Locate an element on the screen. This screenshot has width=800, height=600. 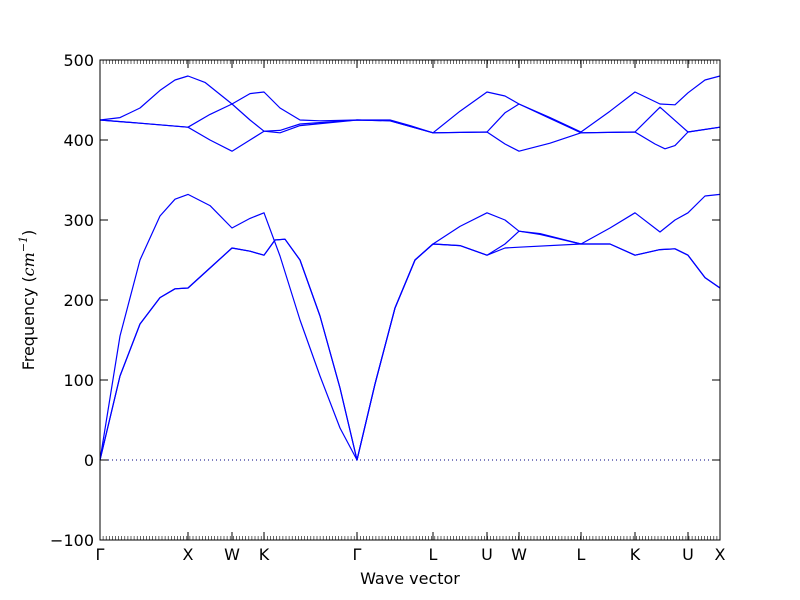
y-axis-label: Frequency (cm−1) is located at coordinates (27, 300).